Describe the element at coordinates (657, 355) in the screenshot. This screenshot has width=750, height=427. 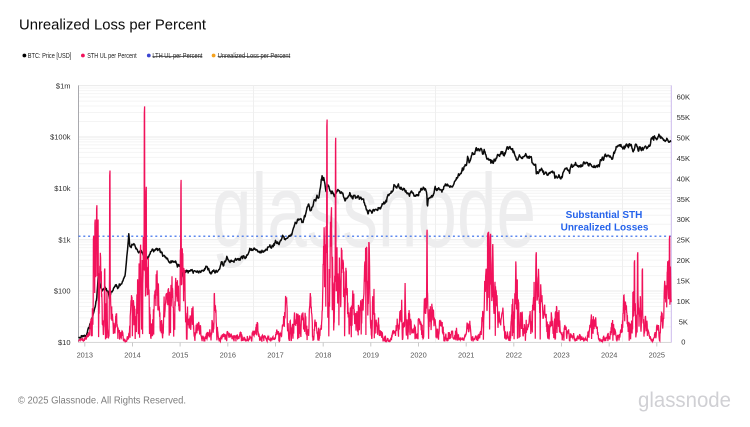
I see `svg-text: 2025` at that location.